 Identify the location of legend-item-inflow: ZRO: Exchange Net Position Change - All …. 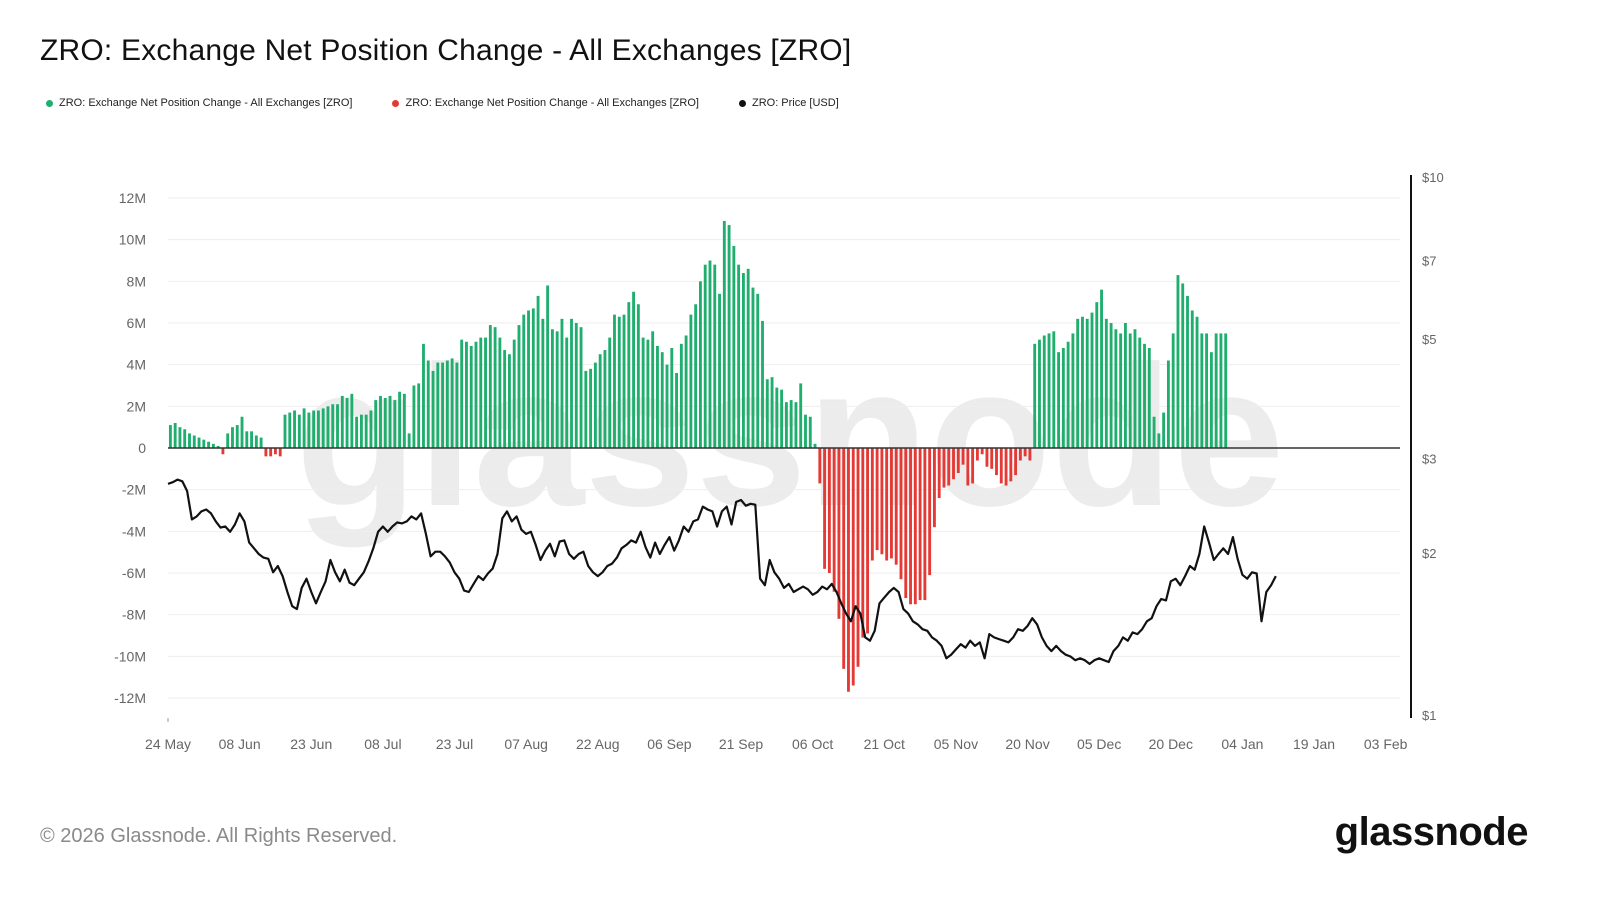
(199, 103).